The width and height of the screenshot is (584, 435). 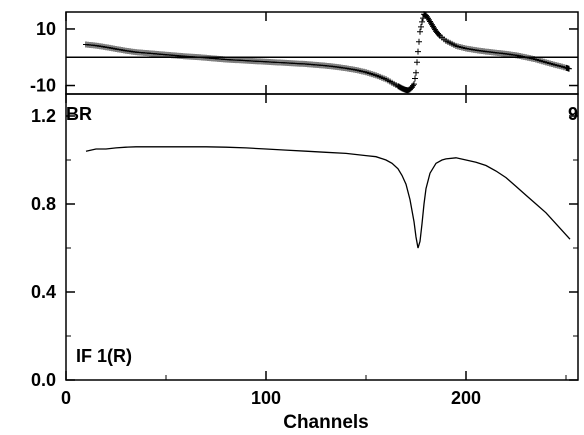 I want to click on station-label: 9, so click(x=573, y=114).